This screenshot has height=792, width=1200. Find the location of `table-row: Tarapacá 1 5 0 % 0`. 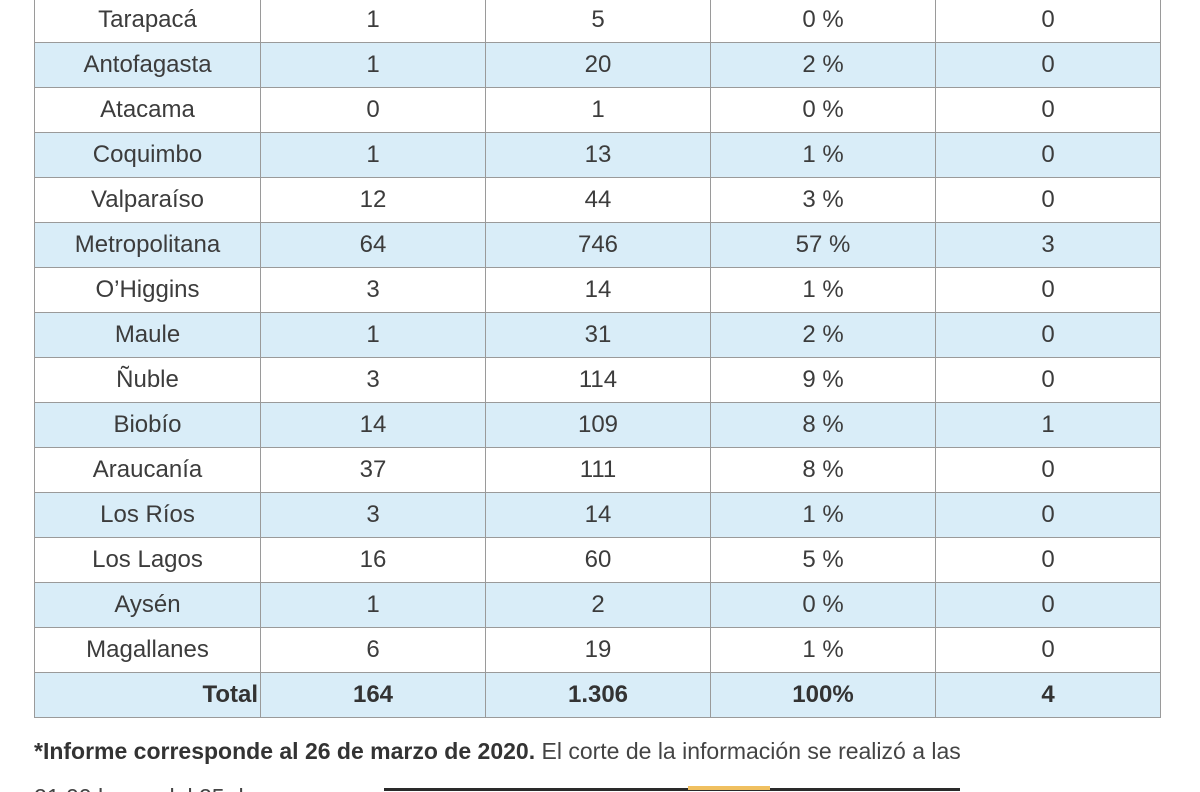

table-row: Tarapacá 1 5 0 % 0 is located at coordinates (597, 21).